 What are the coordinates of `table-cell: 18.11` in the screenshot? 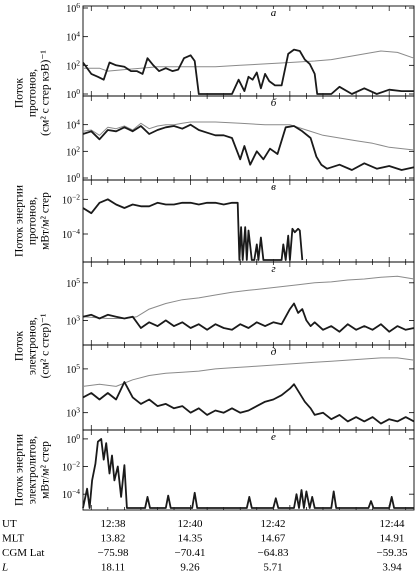 It's located at (113, 568).